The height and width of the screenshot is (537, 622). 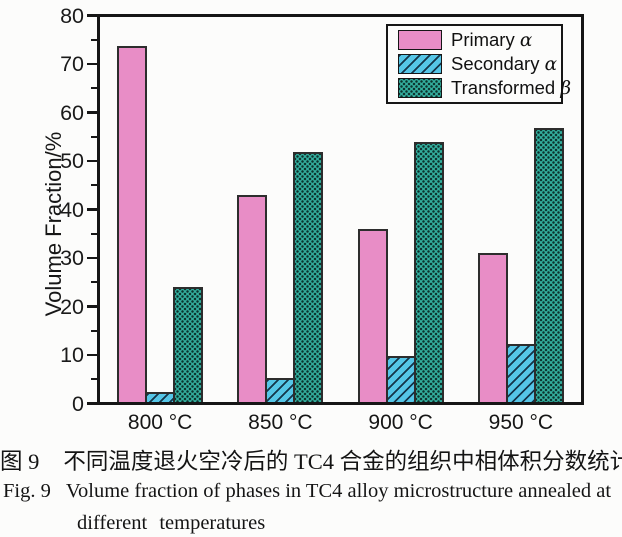 What do you see at coordinates (78, 403) in the screenshot?
I see `y-tick-label-0: 0` at bounding box center [78, 403].